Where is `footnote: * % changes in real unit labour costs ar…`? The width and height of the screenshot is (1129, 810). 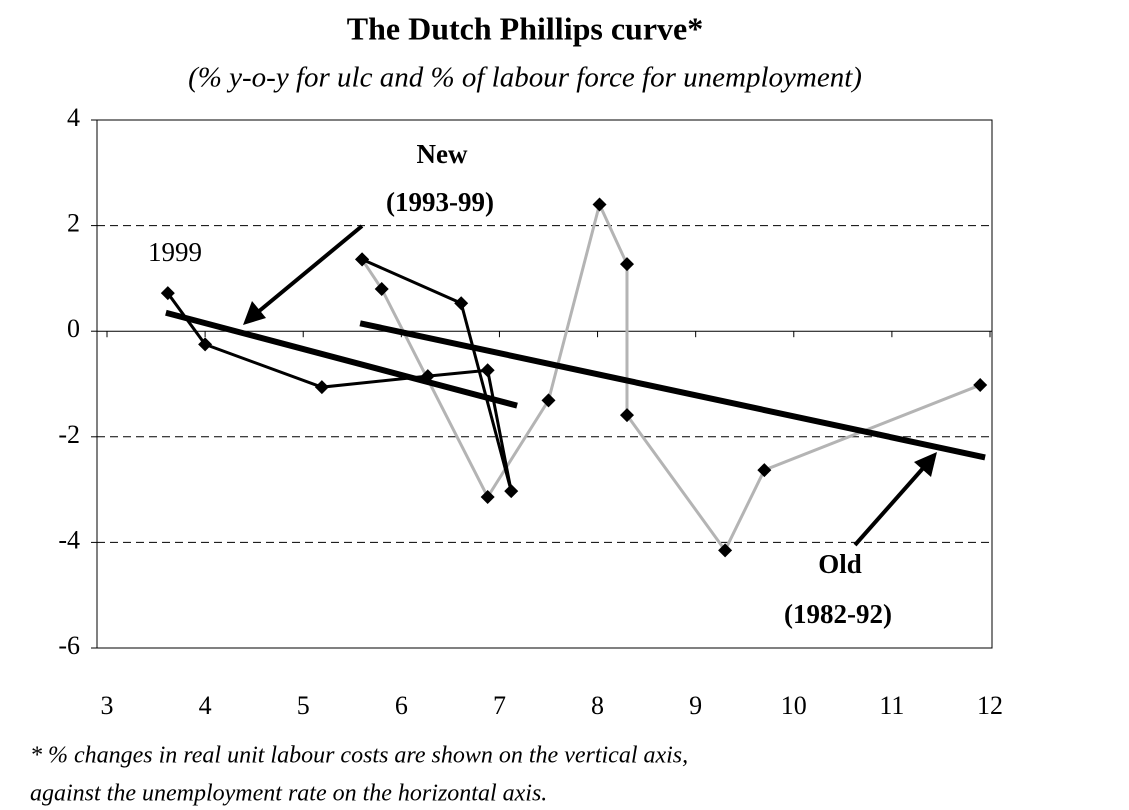
footnote: * % changes in real unit labour costs ar… is located at coordinates (359, 756).